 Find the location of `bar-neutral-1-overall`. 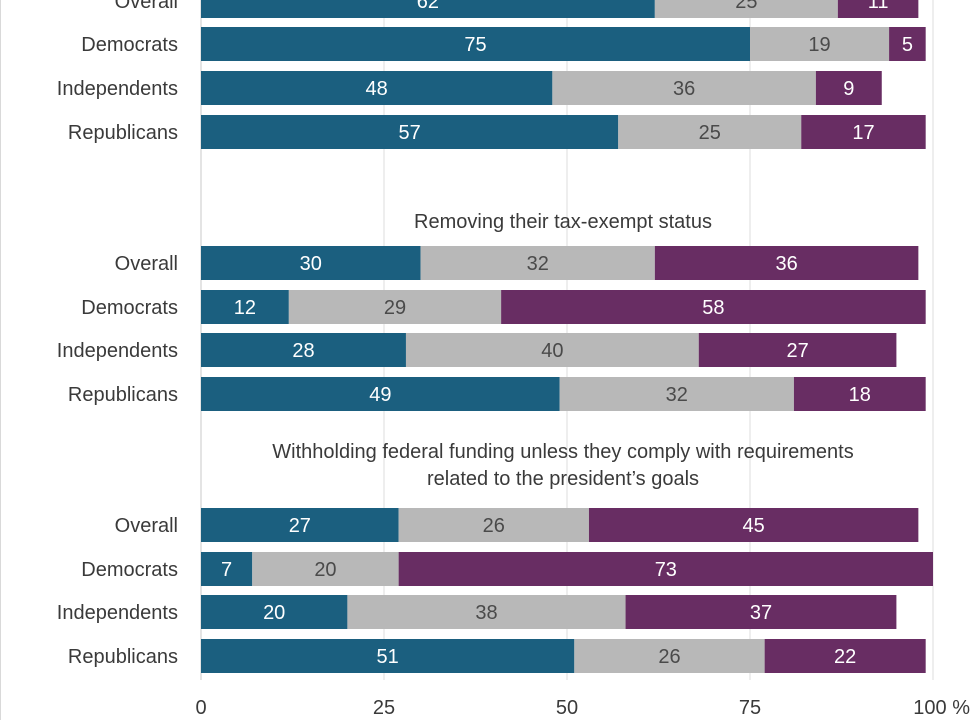

bar-neutral-1-overall is located at coordinates (537, 263).